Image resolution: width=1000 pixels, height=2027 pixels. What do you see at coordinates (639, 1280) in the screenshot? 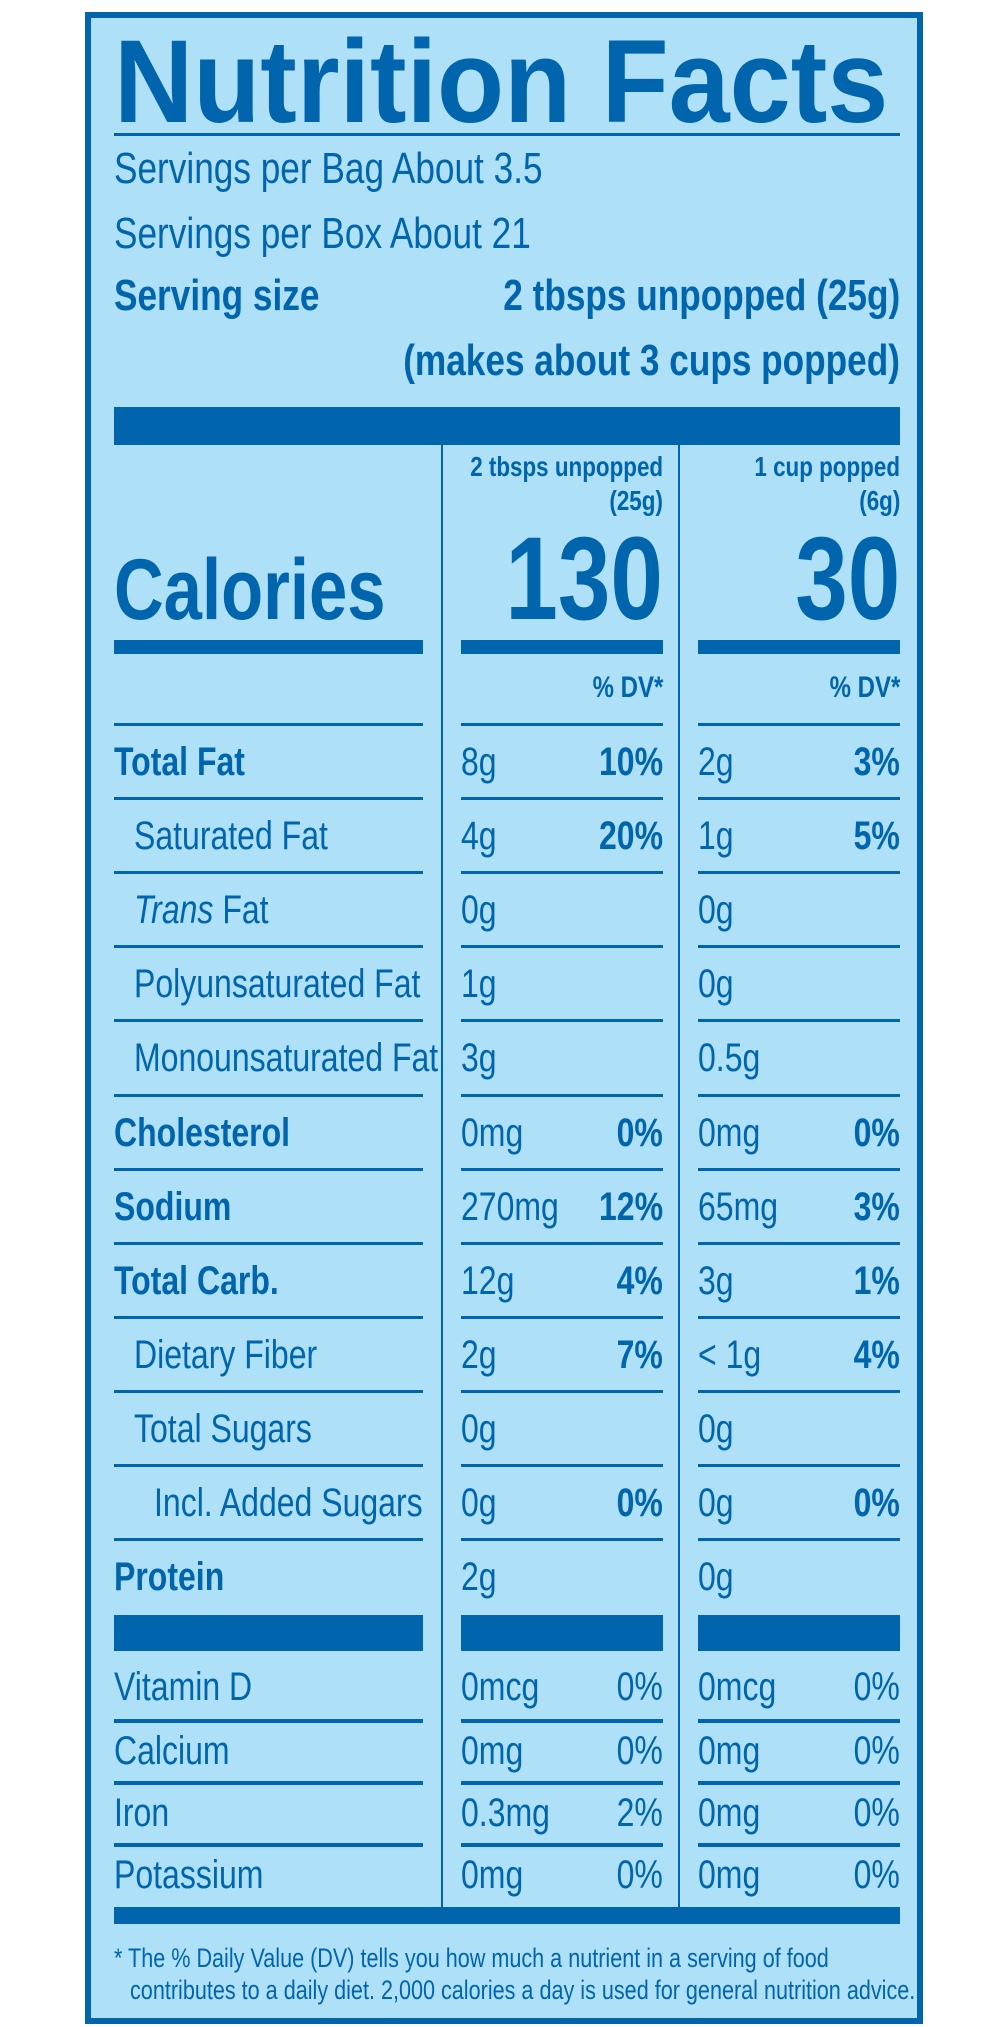
I see `dv-col-1-text: 4%` at bounding box center [639, 1280].